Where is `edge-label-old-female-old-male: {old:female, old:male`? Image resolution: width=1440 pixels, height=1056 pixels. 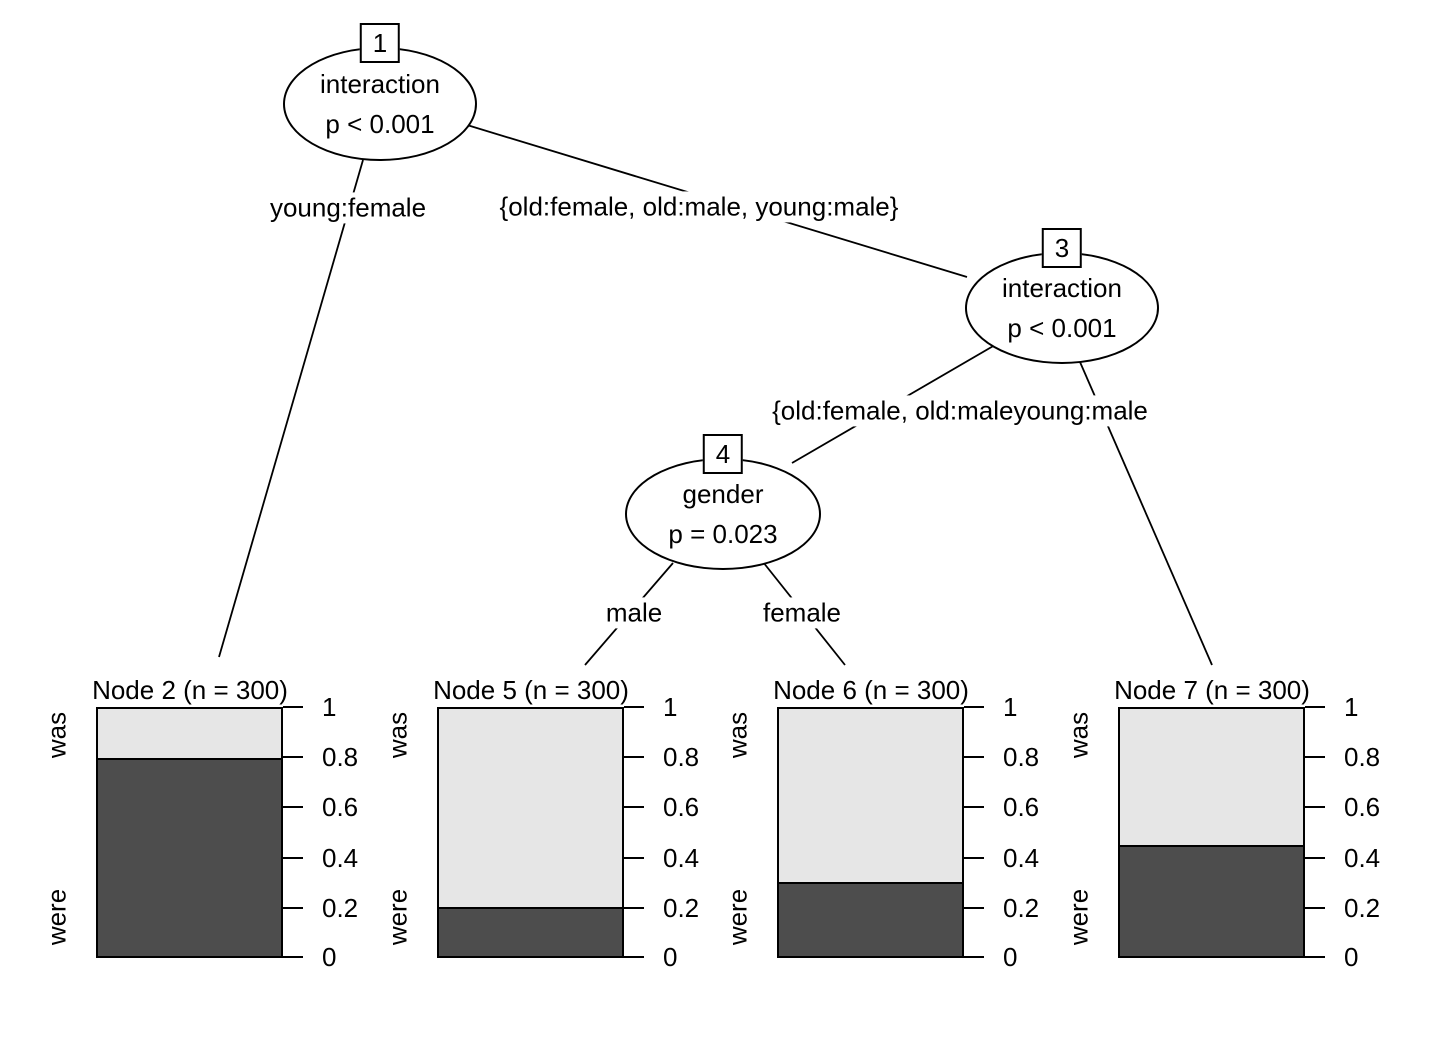
edge-label-old-female-old-male: {old:female, old:male is located at coordinates (893, 410).